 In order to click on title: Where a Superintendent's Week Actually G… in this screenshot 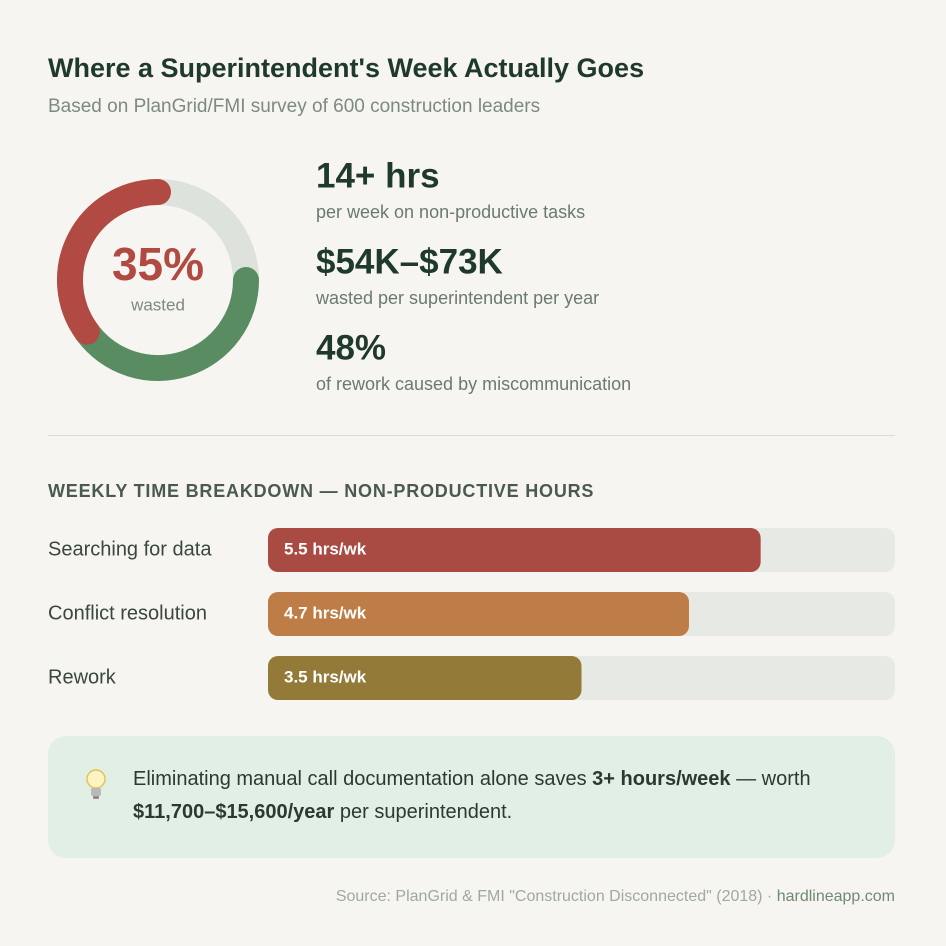, I will do `click(346, 68)`.